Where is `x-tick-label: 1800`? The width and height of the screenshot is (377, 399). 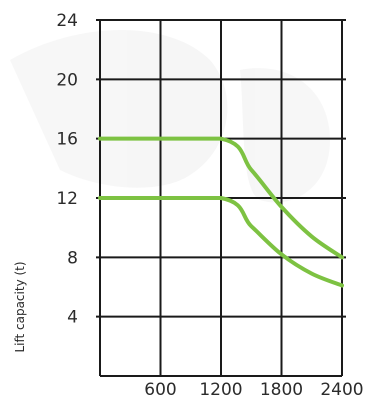
x-tick-label: 1800 is located at coordinates (281, 389).